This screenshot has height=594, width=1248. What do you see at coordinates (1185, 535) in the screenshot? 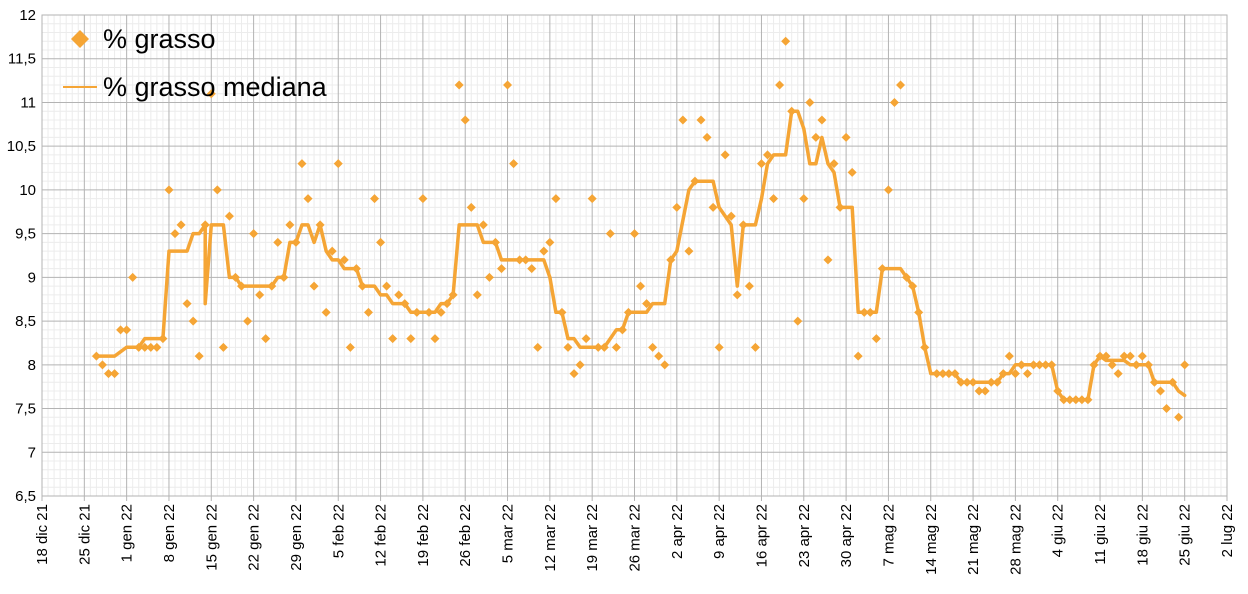
I see `x-tick-label: 25 giu 22` at bounding box center [1185, 535].